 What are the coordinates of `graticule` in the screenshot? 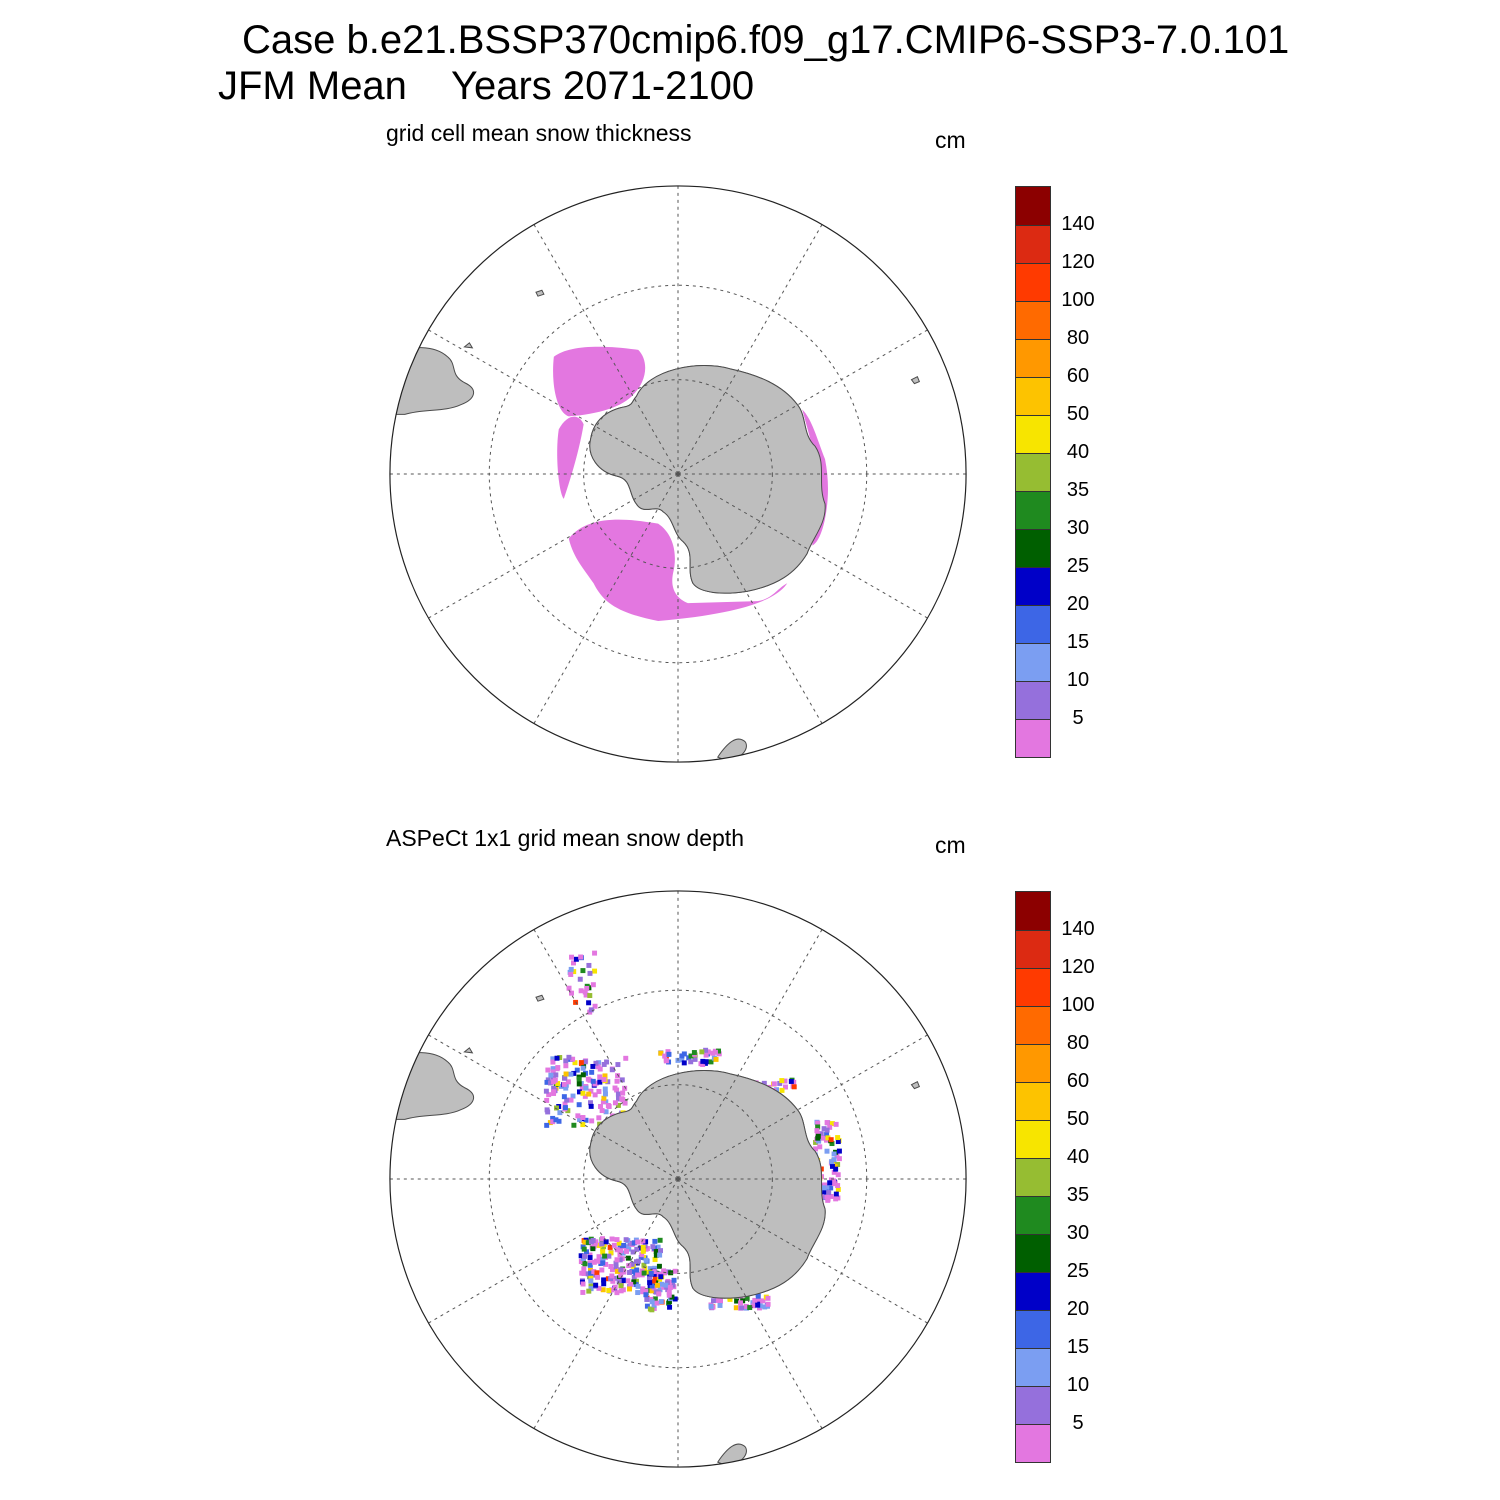 It's located at (678, 474).